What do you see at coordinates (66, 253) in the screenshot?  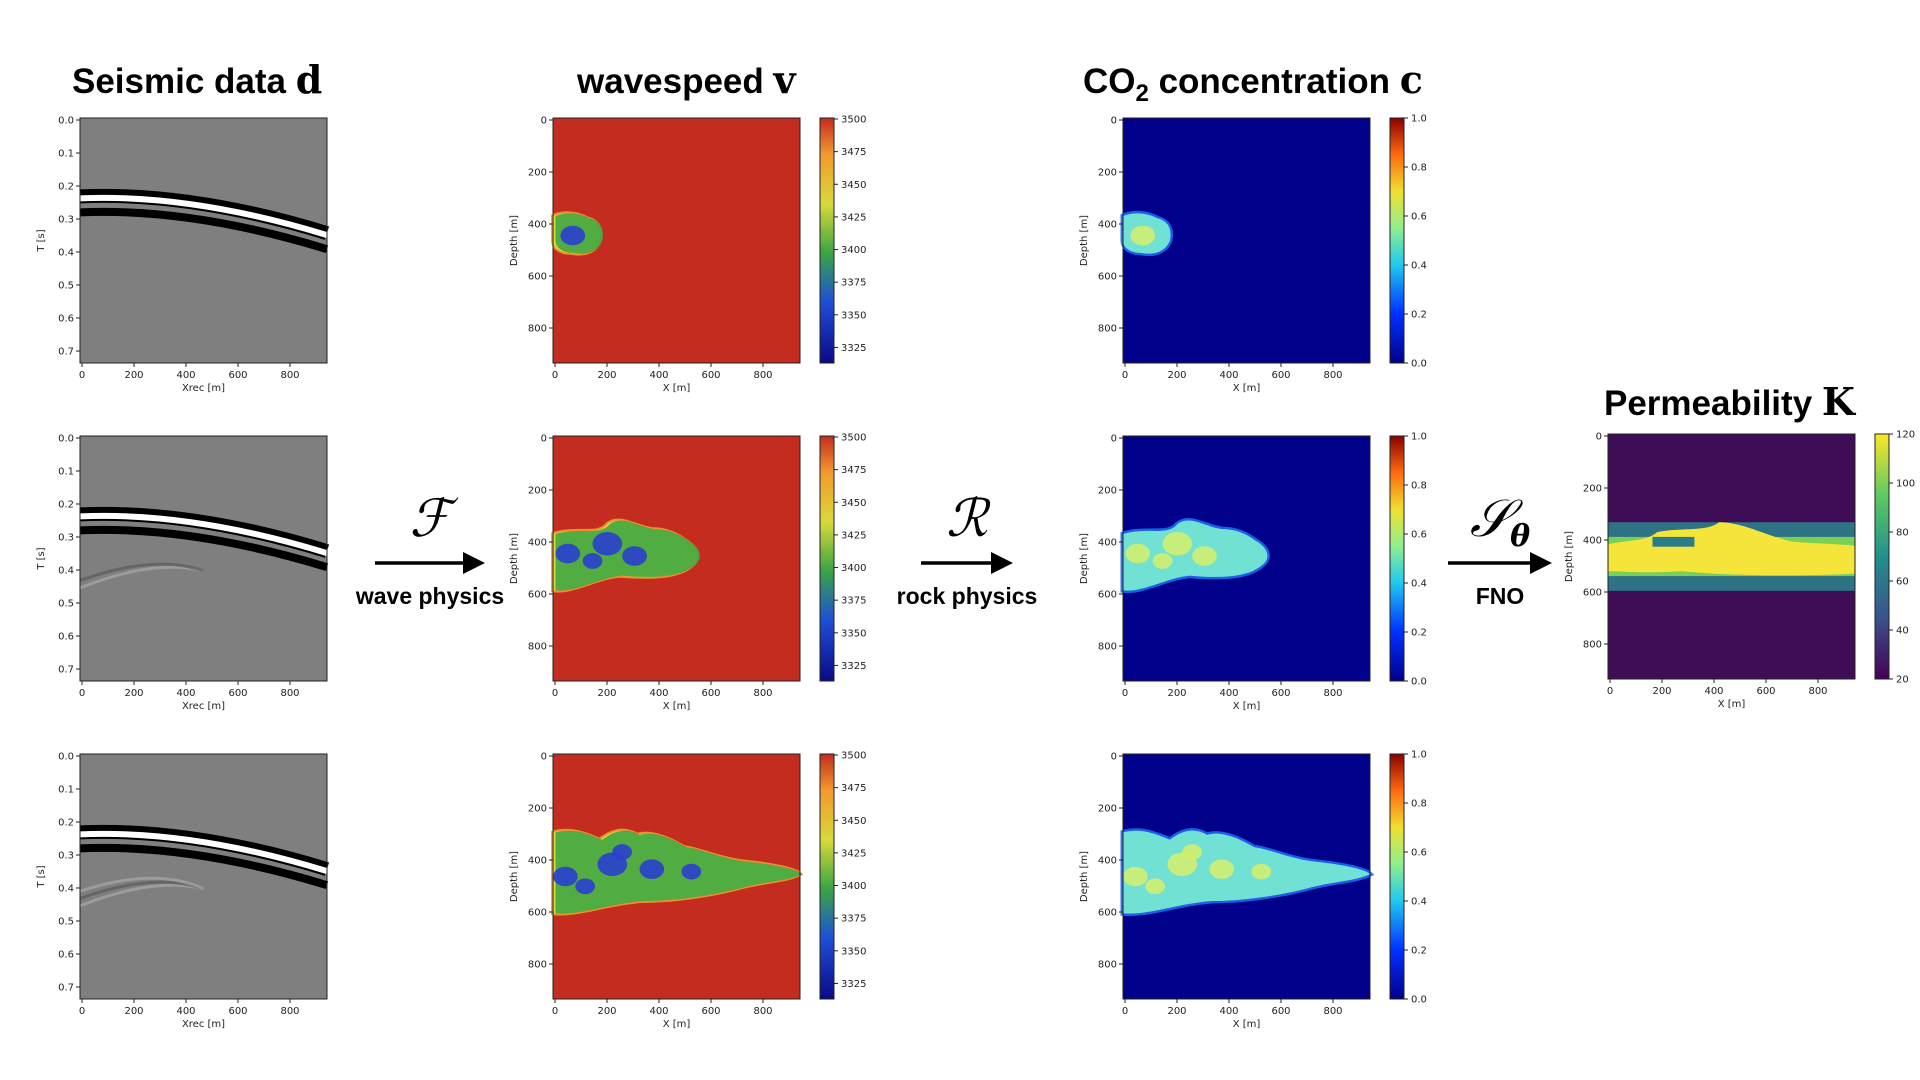 I see `y-tick-label: 0.4` at bounding box center [66, 253].